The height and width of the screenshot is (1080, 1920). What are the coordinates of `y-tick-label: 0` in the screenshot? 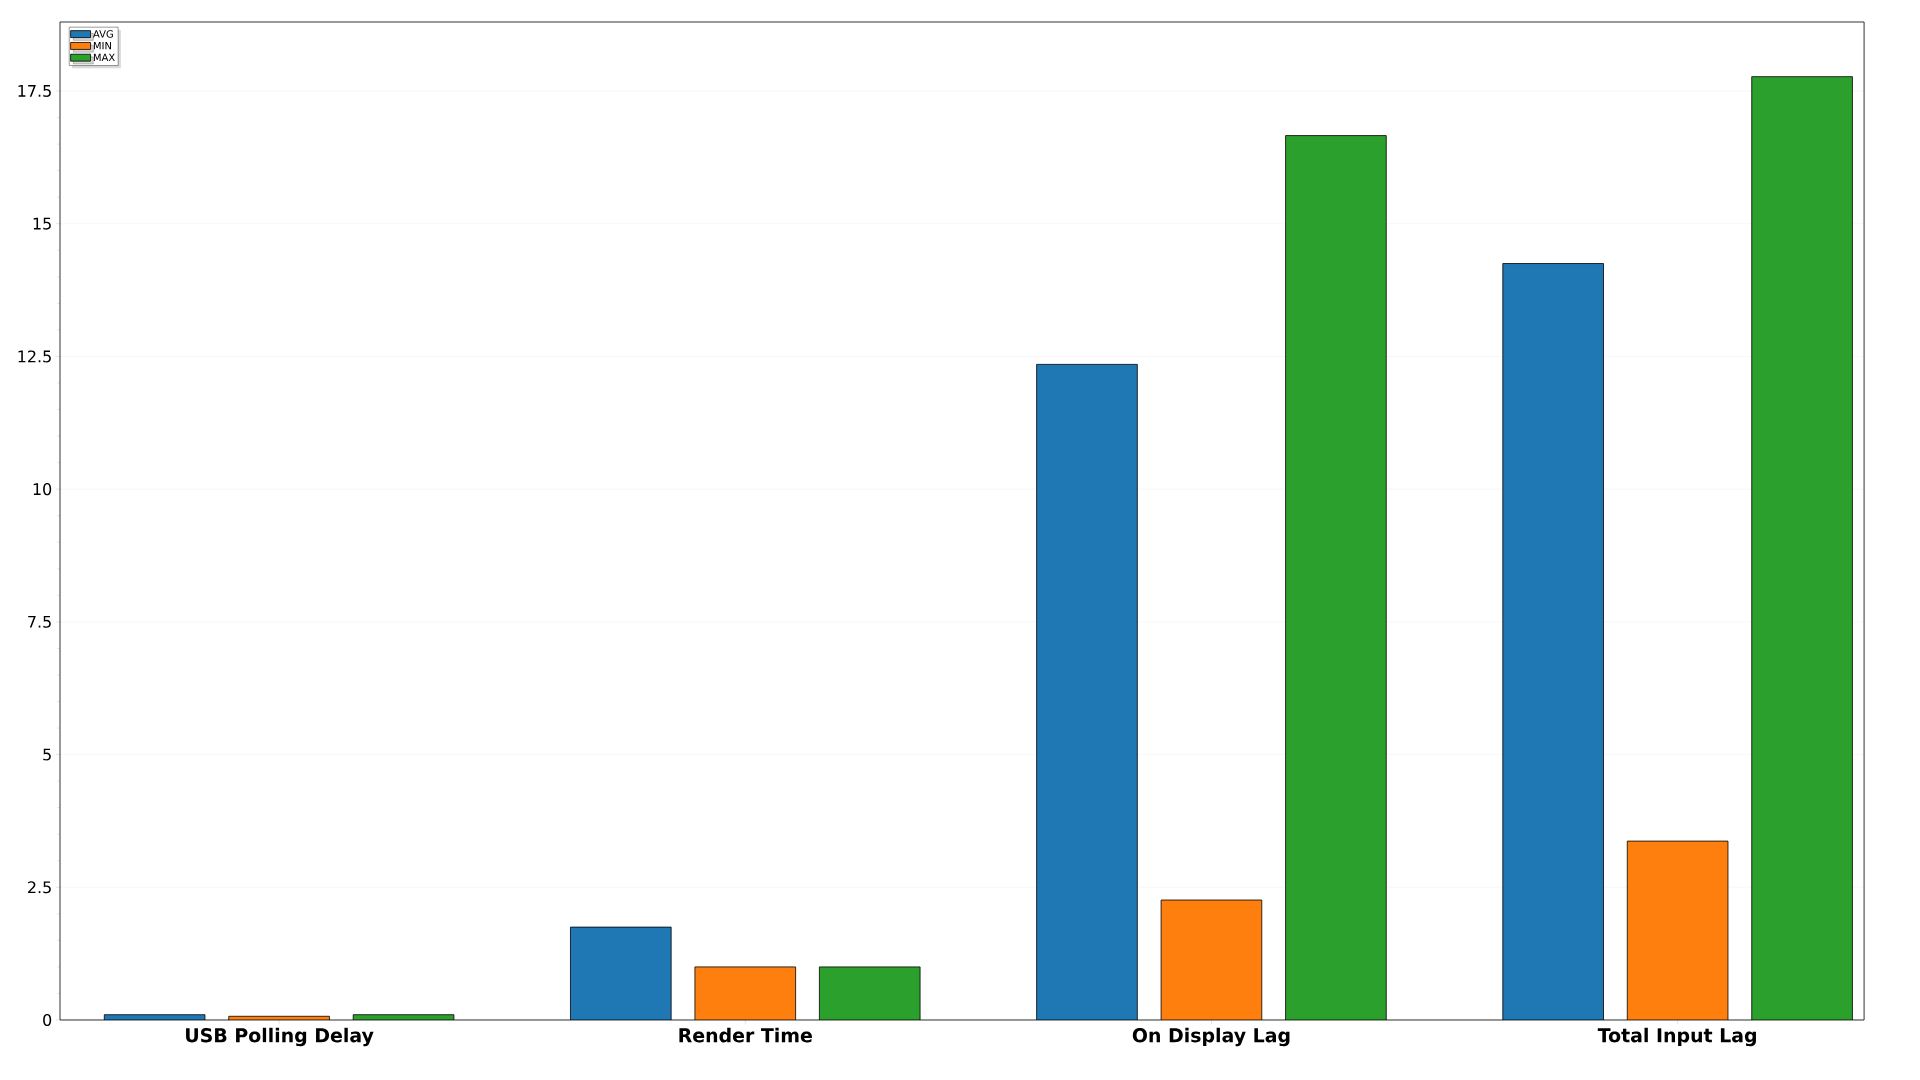 It's located at (47, 1020).